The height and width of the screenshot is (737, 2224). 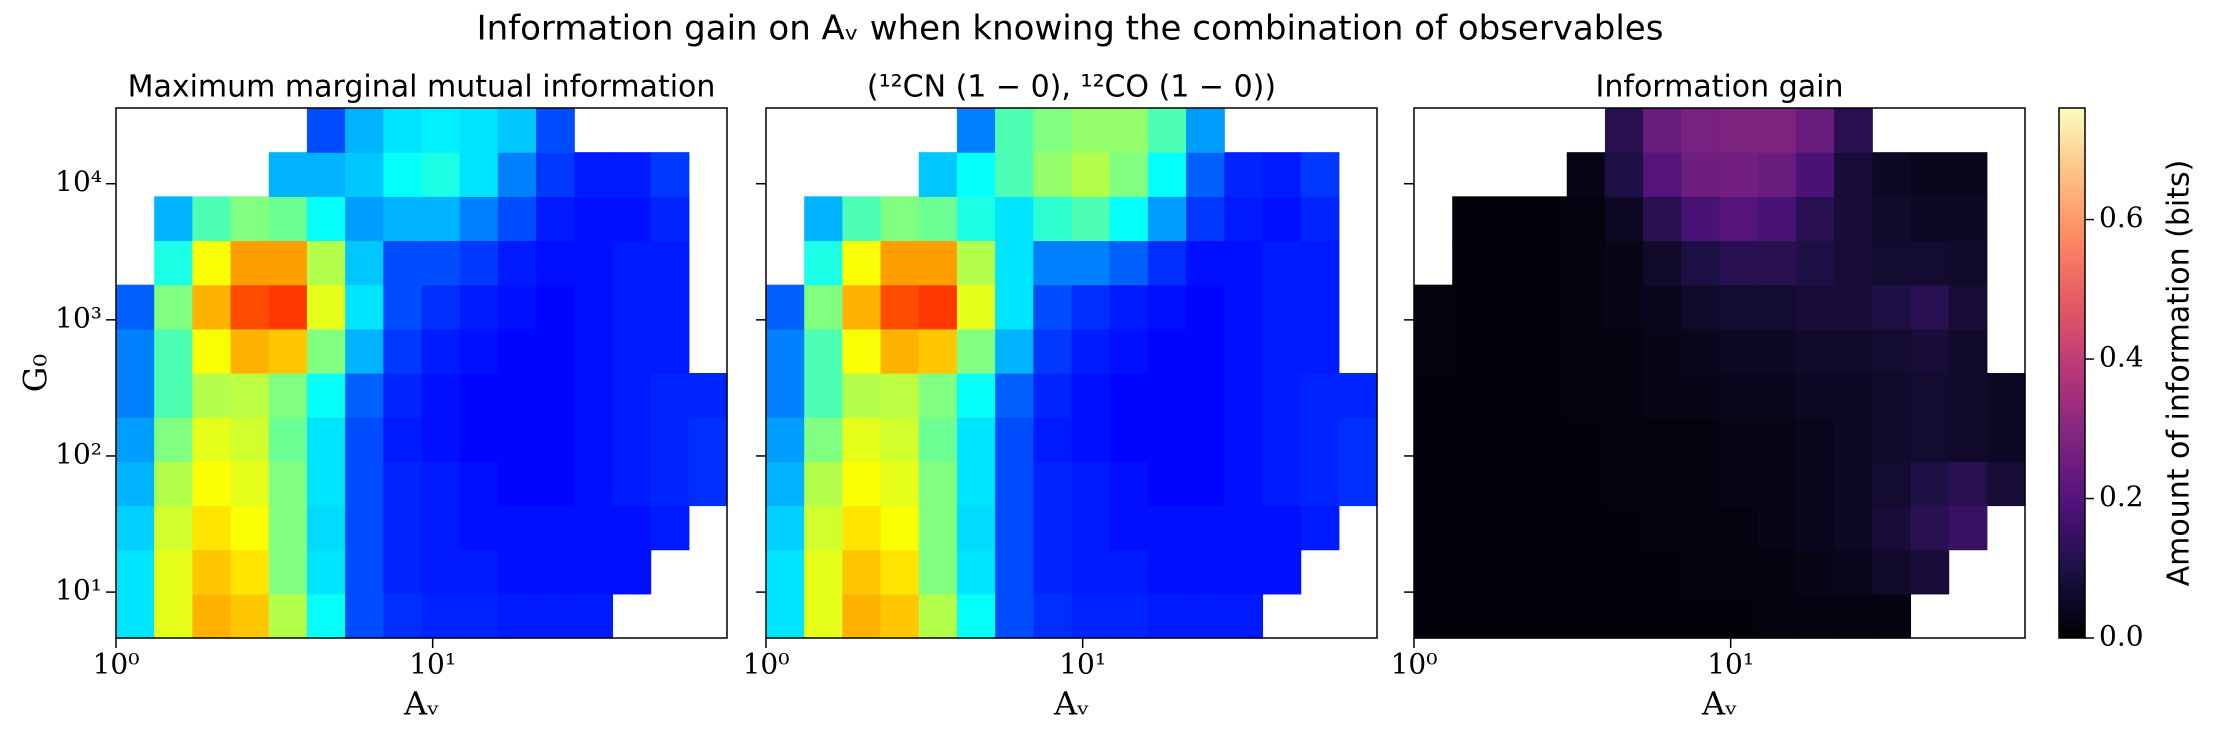 I want to click on x-tick-label: 10⁰, so click(x=766, y=664).